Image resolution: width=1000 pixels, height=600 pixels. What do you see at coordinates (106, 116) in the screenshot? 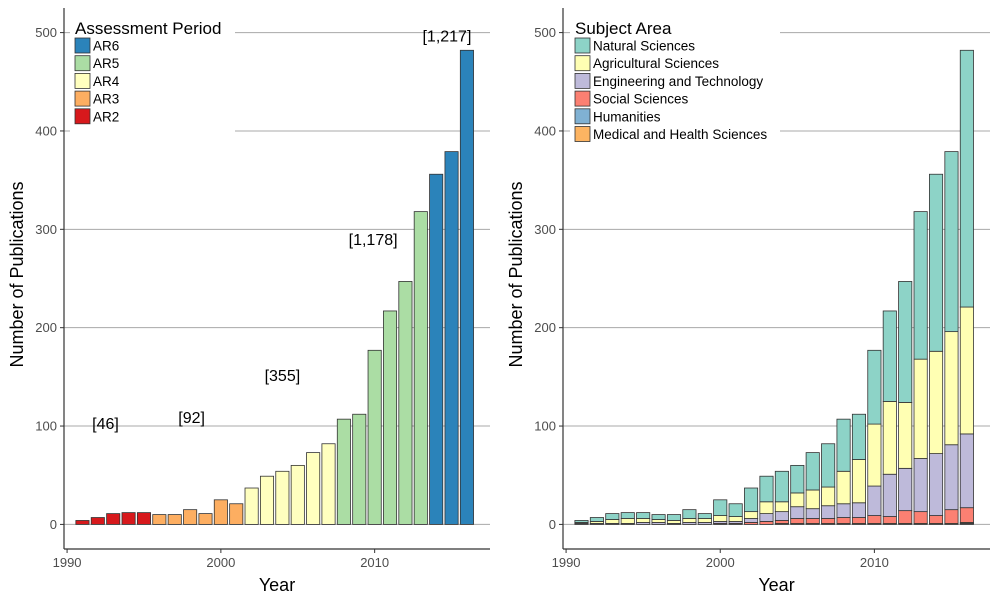
I see `legend-label: AR2` at bounding box center [106, 116].